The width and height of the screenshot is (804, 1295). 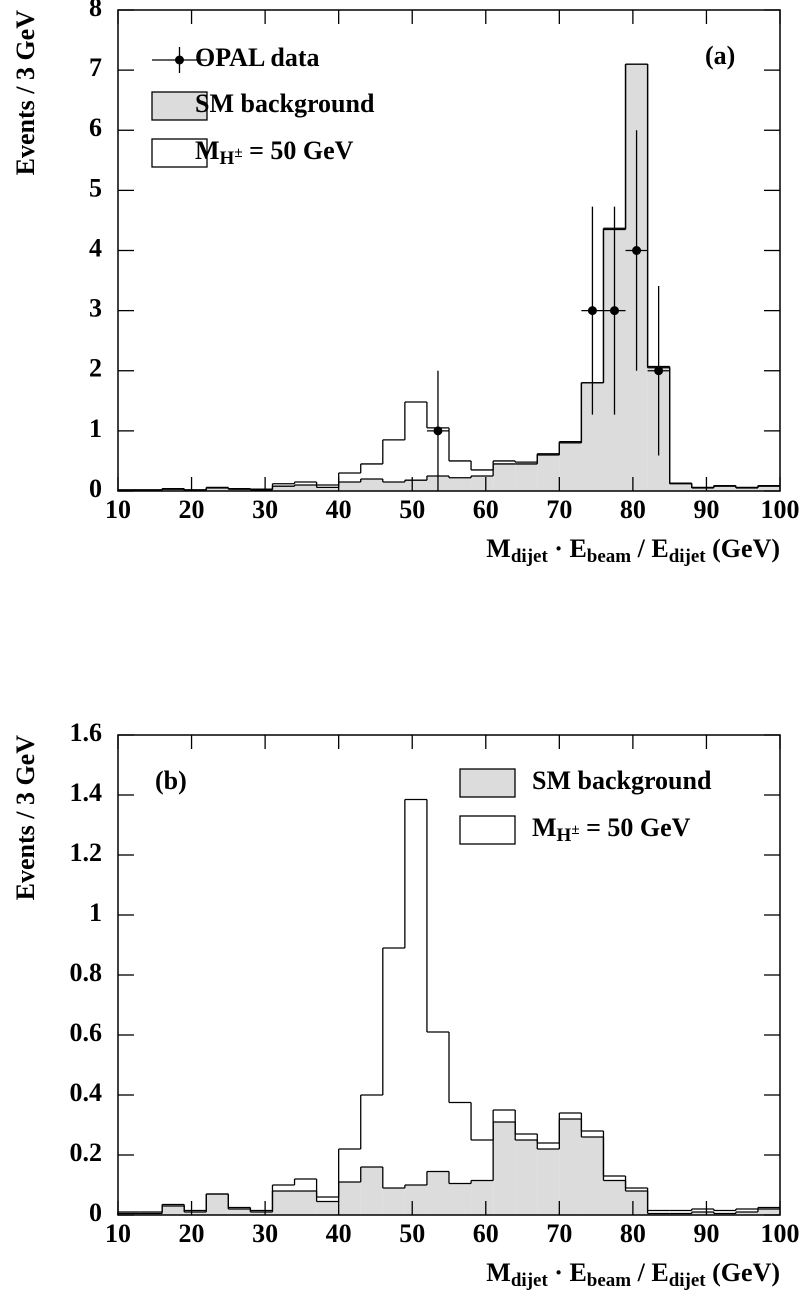 What do you see at coordinates (25, 818) in the screenshot?
I see `y-axis-label: Events / 3 GeV` at bounding box center [25, 818].